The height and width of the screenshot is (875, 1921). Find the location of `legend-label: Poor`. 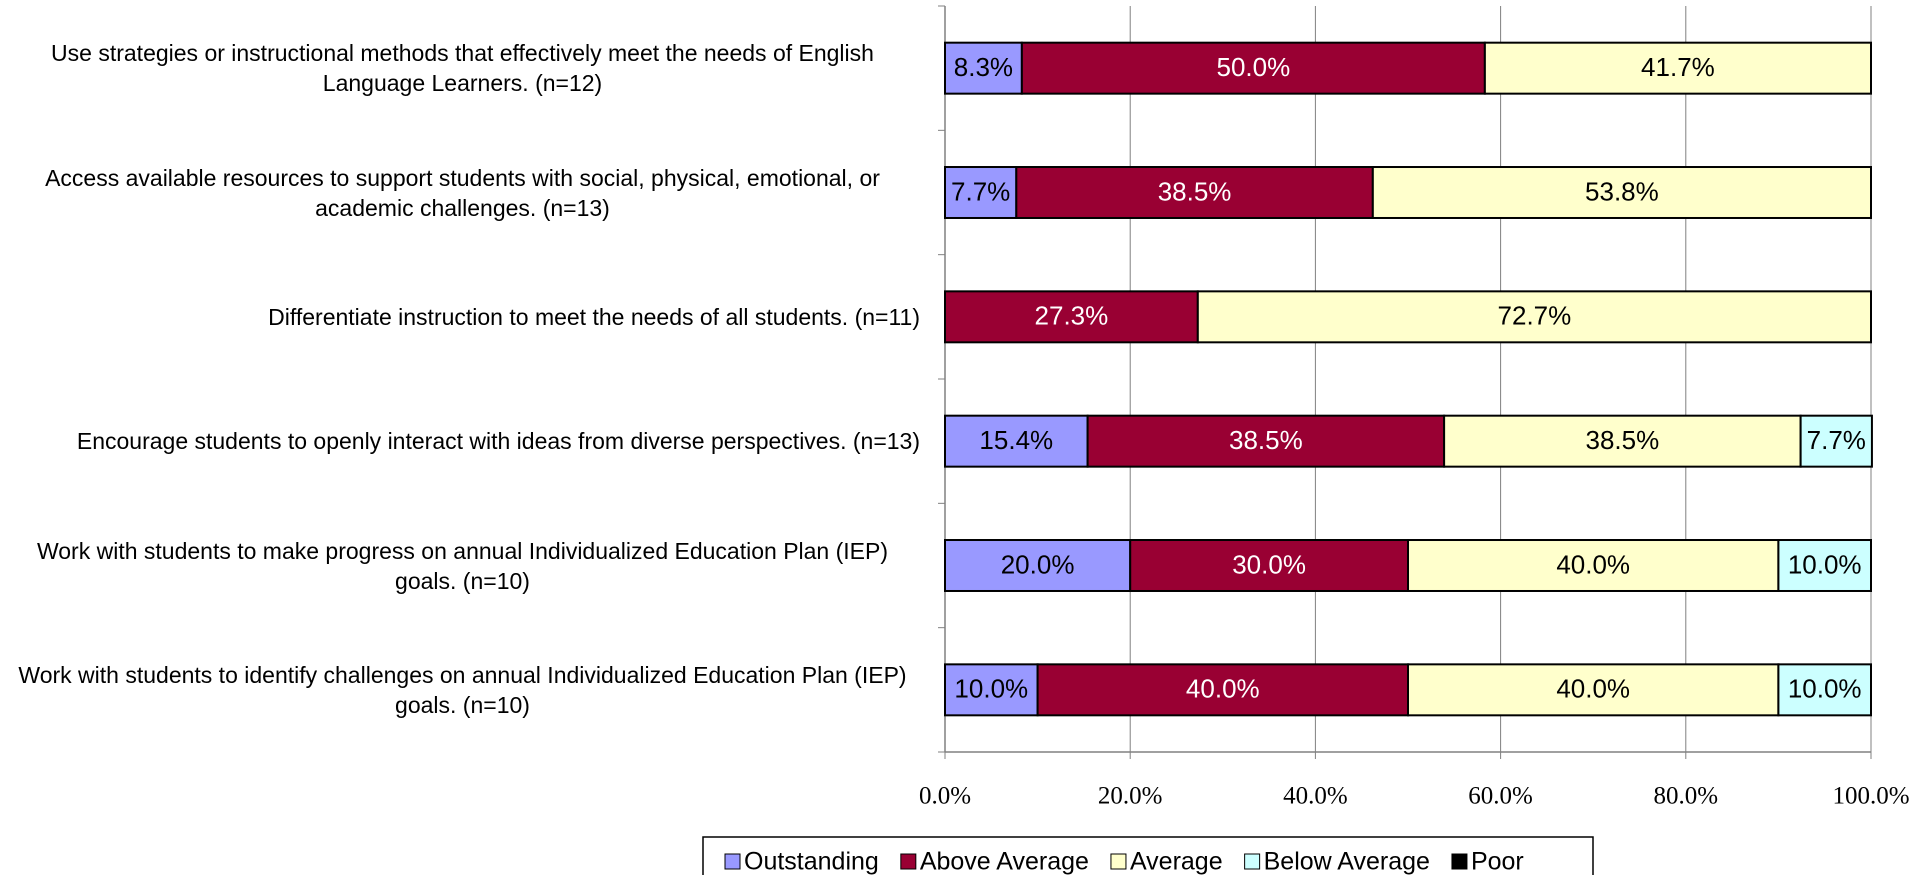

legend-label: Poor is located at coordinates (1497, 861).